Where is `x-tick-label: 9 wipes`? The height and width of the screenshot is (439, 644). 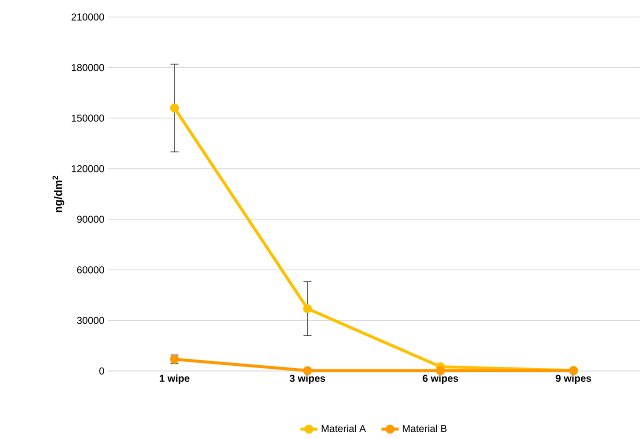 x-tick-label: 9 wipes is located at coordinates (574, 379).